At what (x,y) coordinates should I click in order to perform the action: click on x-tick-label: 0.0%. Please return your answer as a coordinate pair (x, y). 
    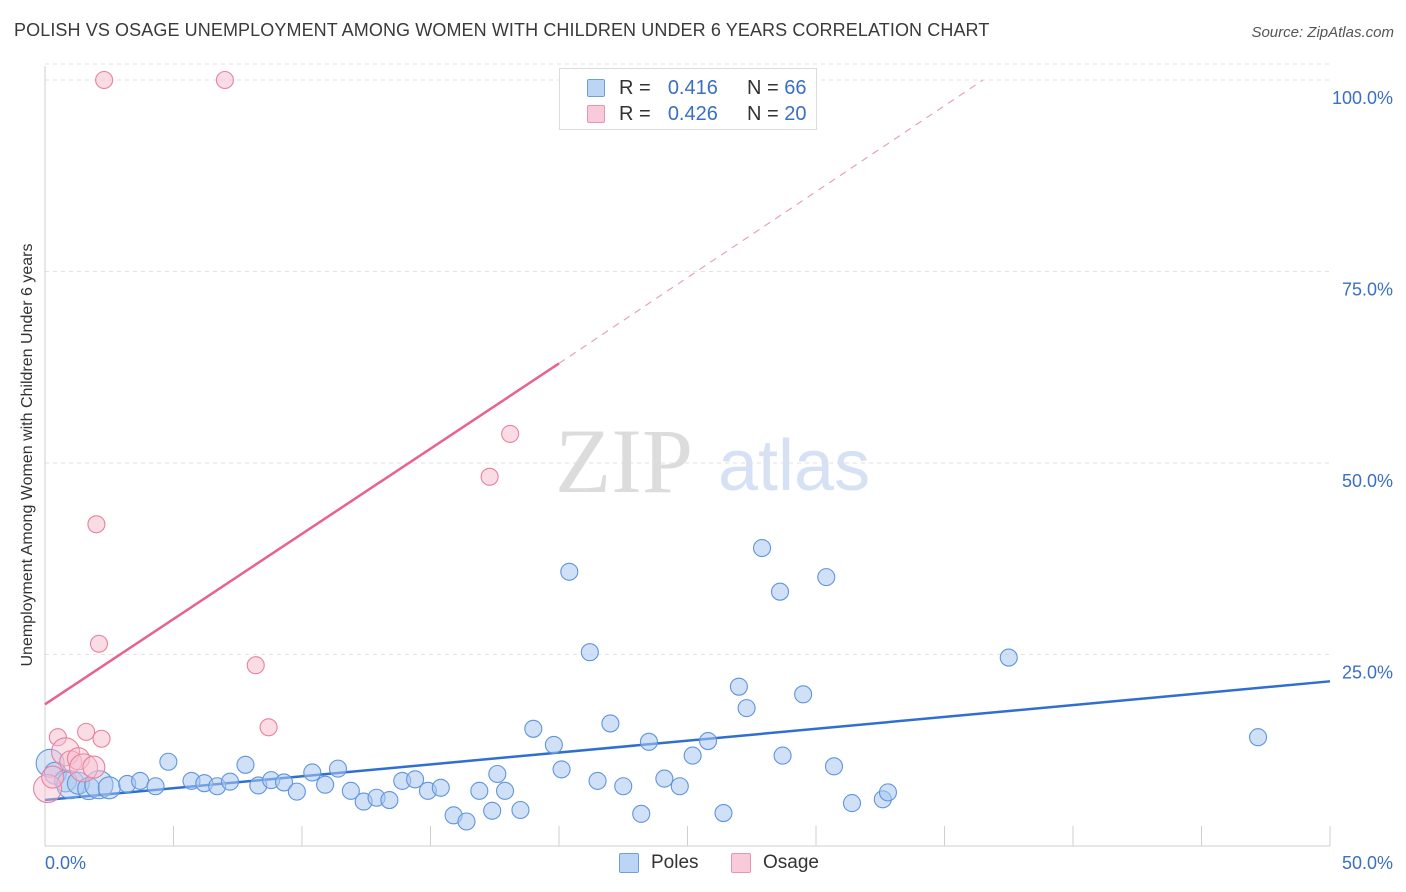
    Looking at the image, I should click on (65, 863).